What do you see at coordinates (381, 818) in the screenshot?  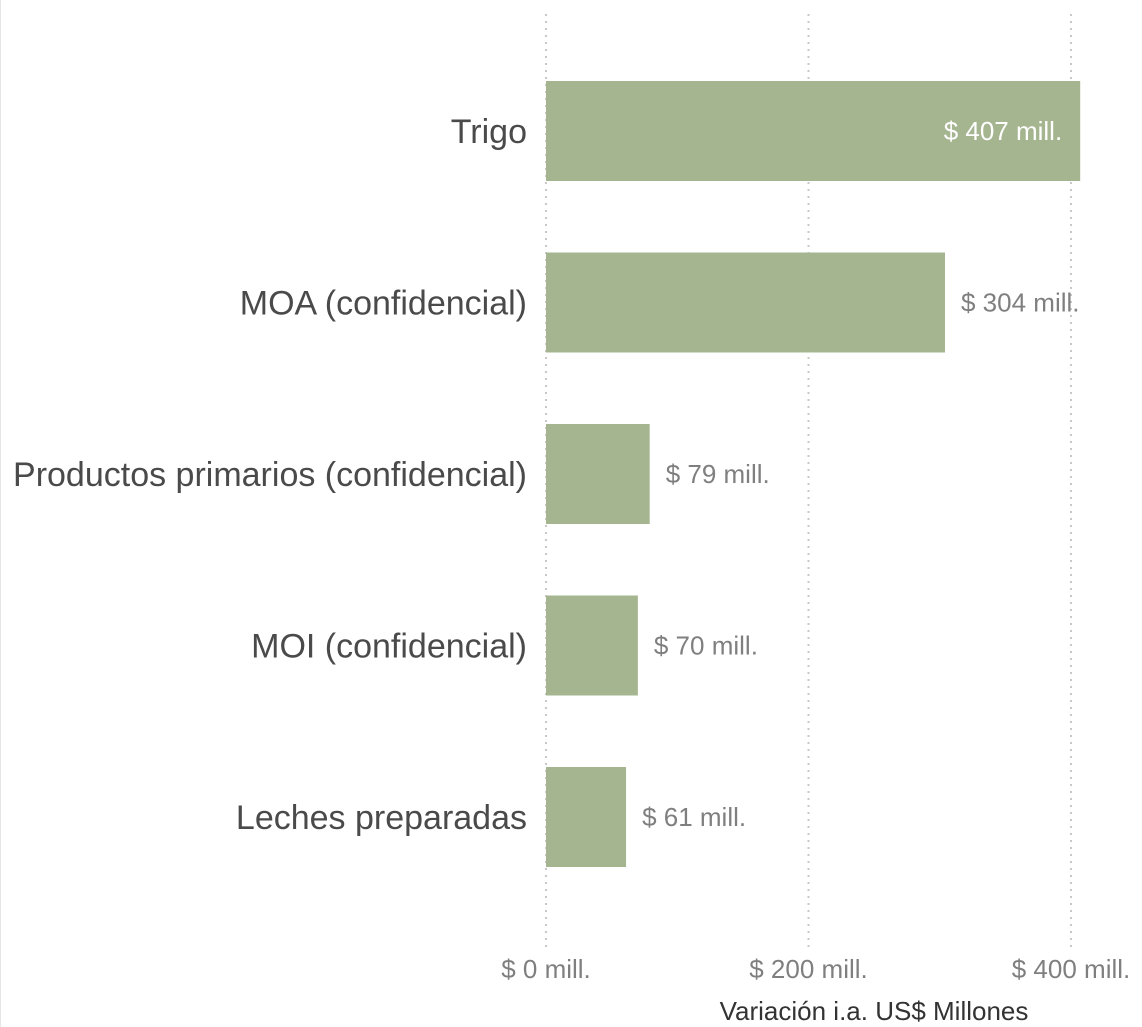 I see `category-label: Leches preparadas` at bounding box center [381, 818].